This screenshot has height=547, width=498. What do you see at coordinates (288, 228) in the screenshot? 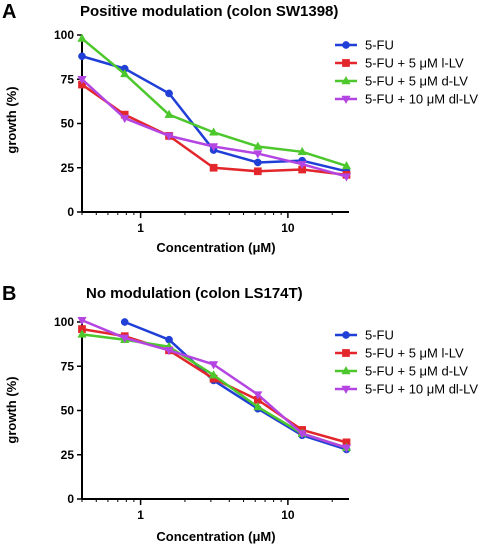
I see `panel-a-x-tick-label: 10` at bounding box center [288, 228].